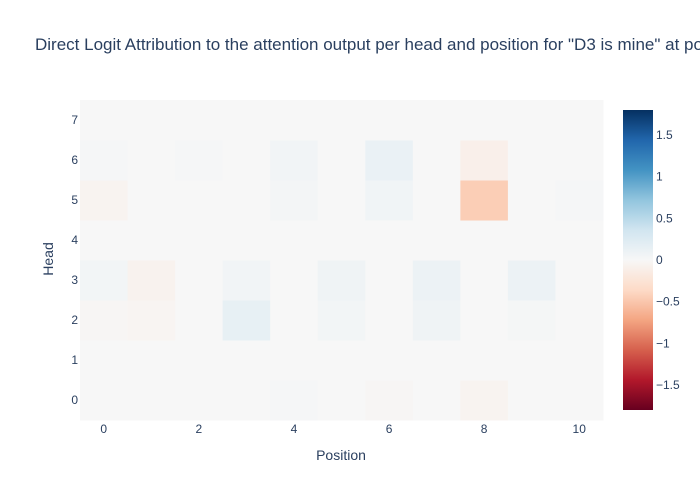 Image resolution: width=700 pixels, height=500 pixels. I want to click on colorbar-tick-label: 0, so click(659, 260).